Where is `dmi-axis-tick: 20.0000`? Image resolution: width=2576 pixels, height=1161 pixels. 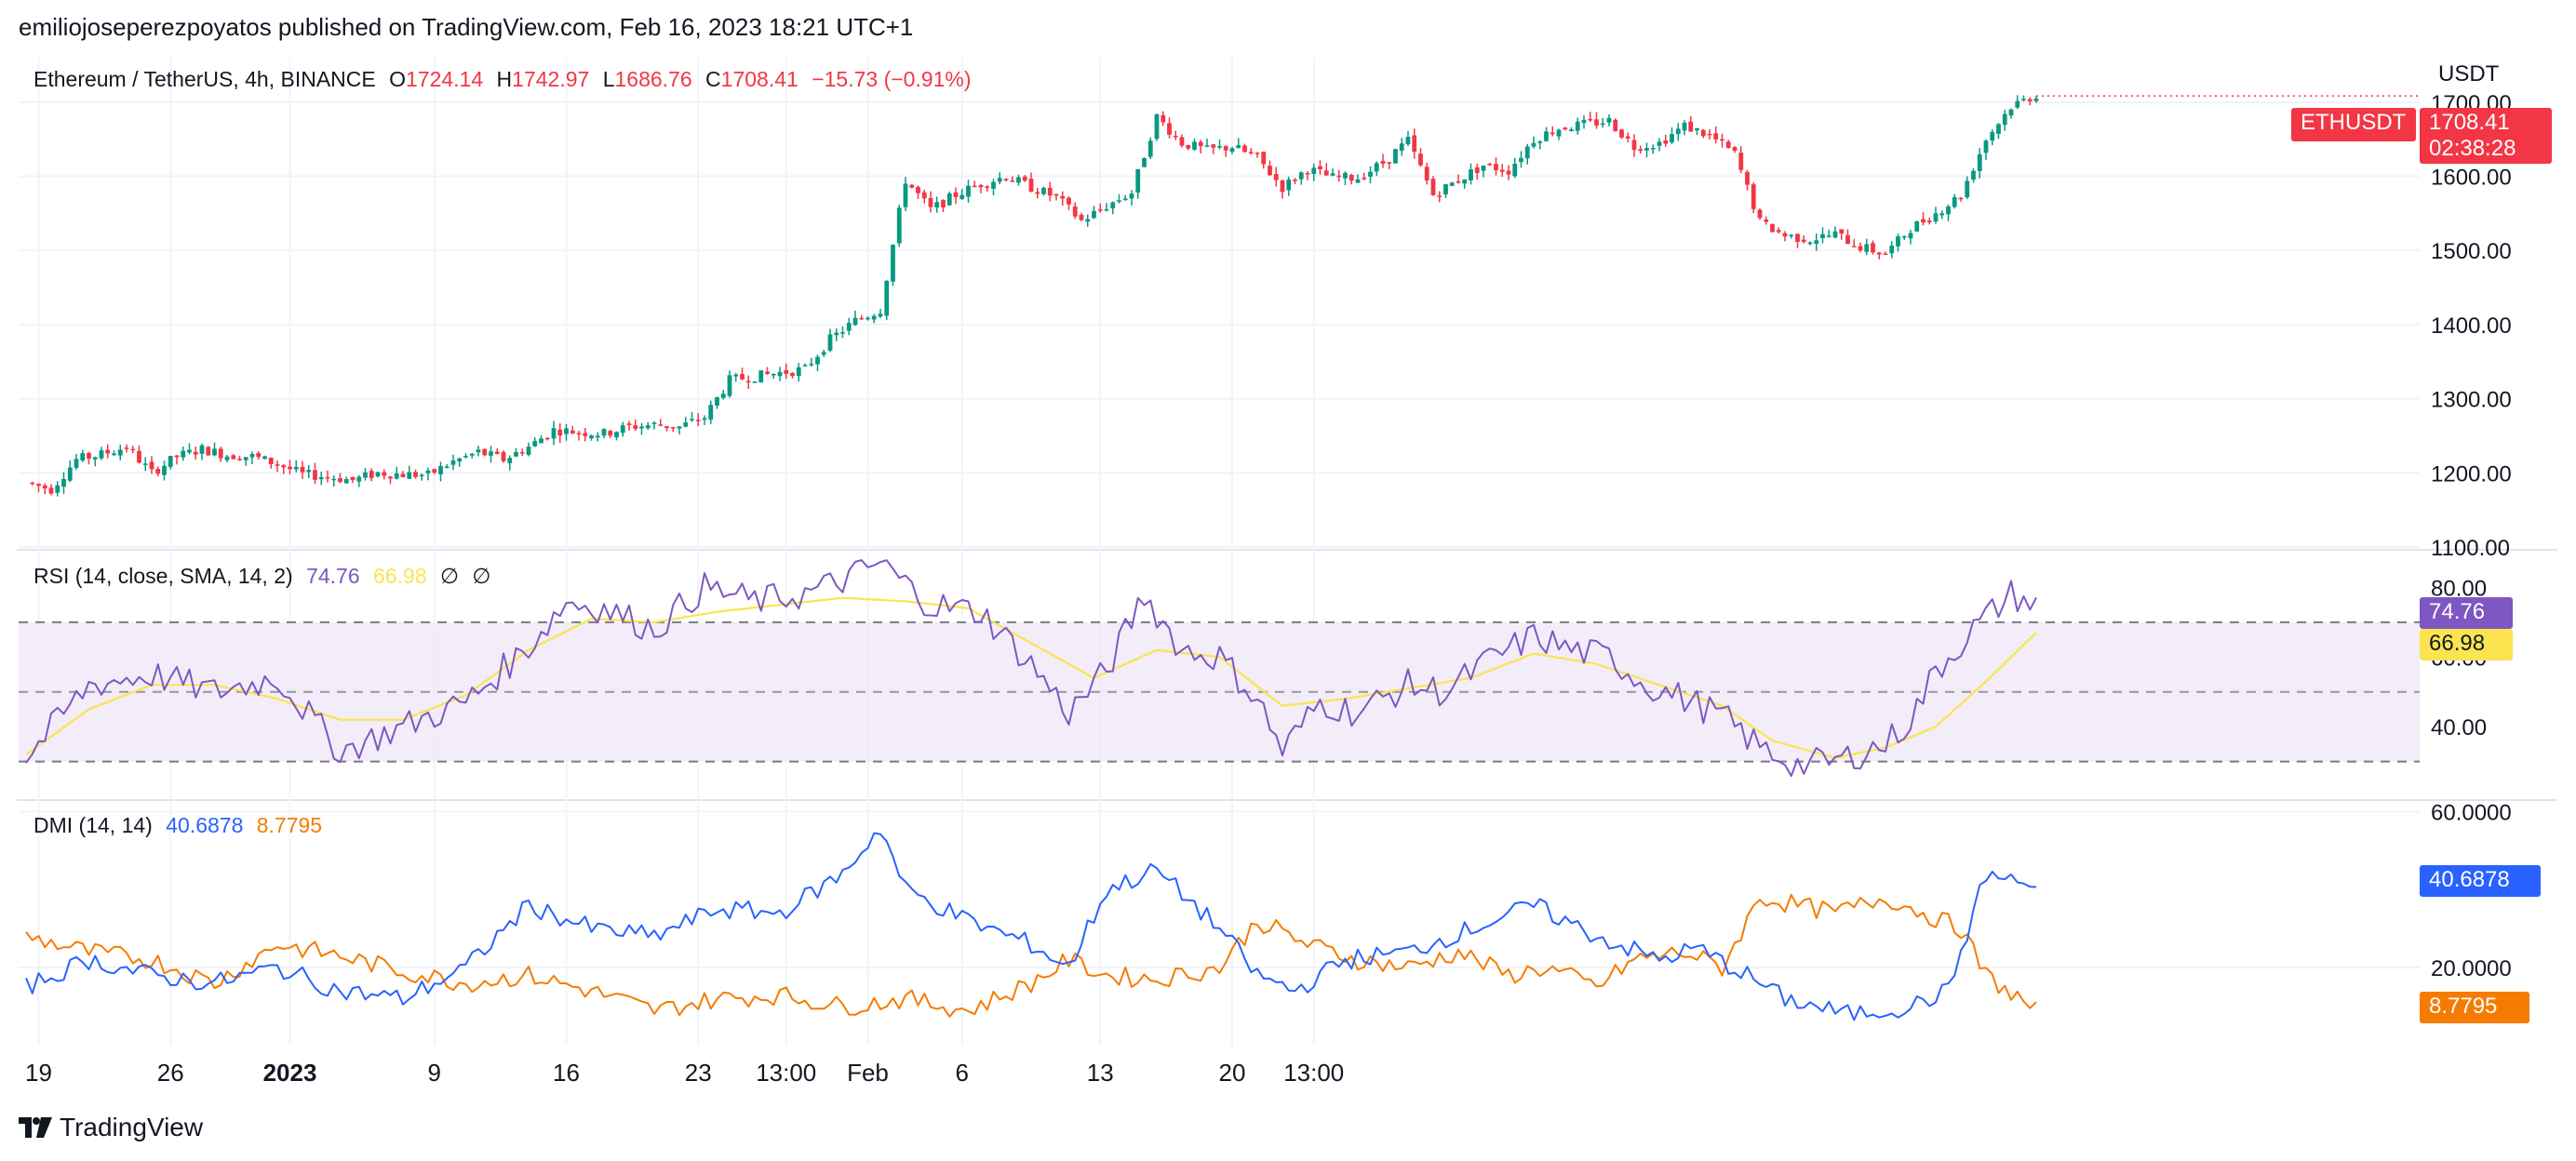 dmi-axis-tick: 20.0000 is located at coordinates (2471, 968).